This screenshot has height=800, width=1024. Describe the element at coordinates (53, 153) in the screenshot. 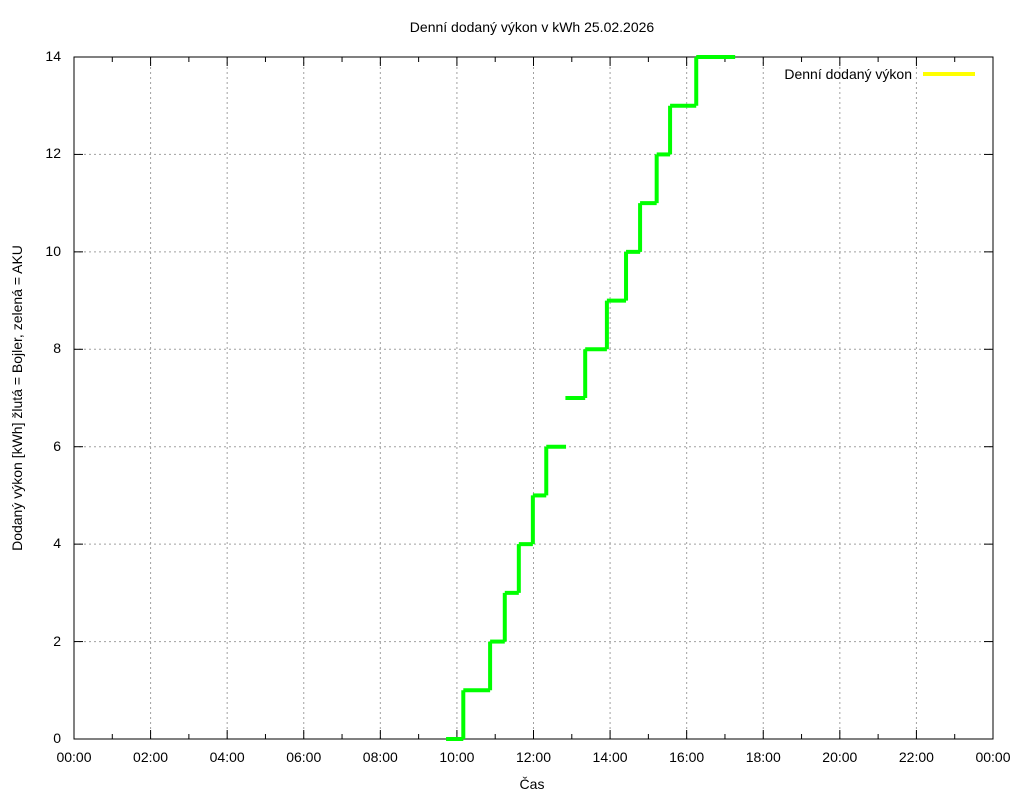

I see `y-tick-label: 12` at that location.